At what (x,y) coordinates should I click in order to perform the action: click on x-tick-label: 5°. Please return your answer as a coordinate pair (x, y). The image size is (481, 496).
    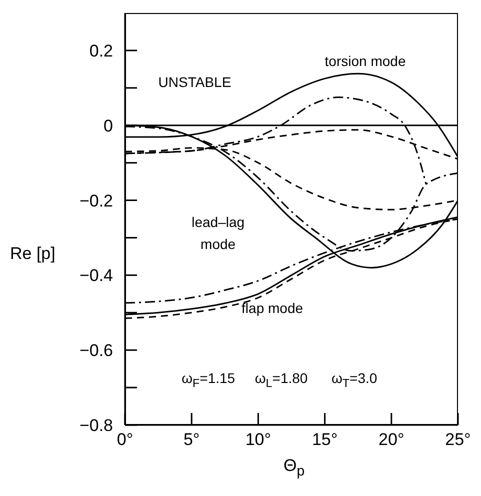
    Looking at the image, I should click on (191, 439).